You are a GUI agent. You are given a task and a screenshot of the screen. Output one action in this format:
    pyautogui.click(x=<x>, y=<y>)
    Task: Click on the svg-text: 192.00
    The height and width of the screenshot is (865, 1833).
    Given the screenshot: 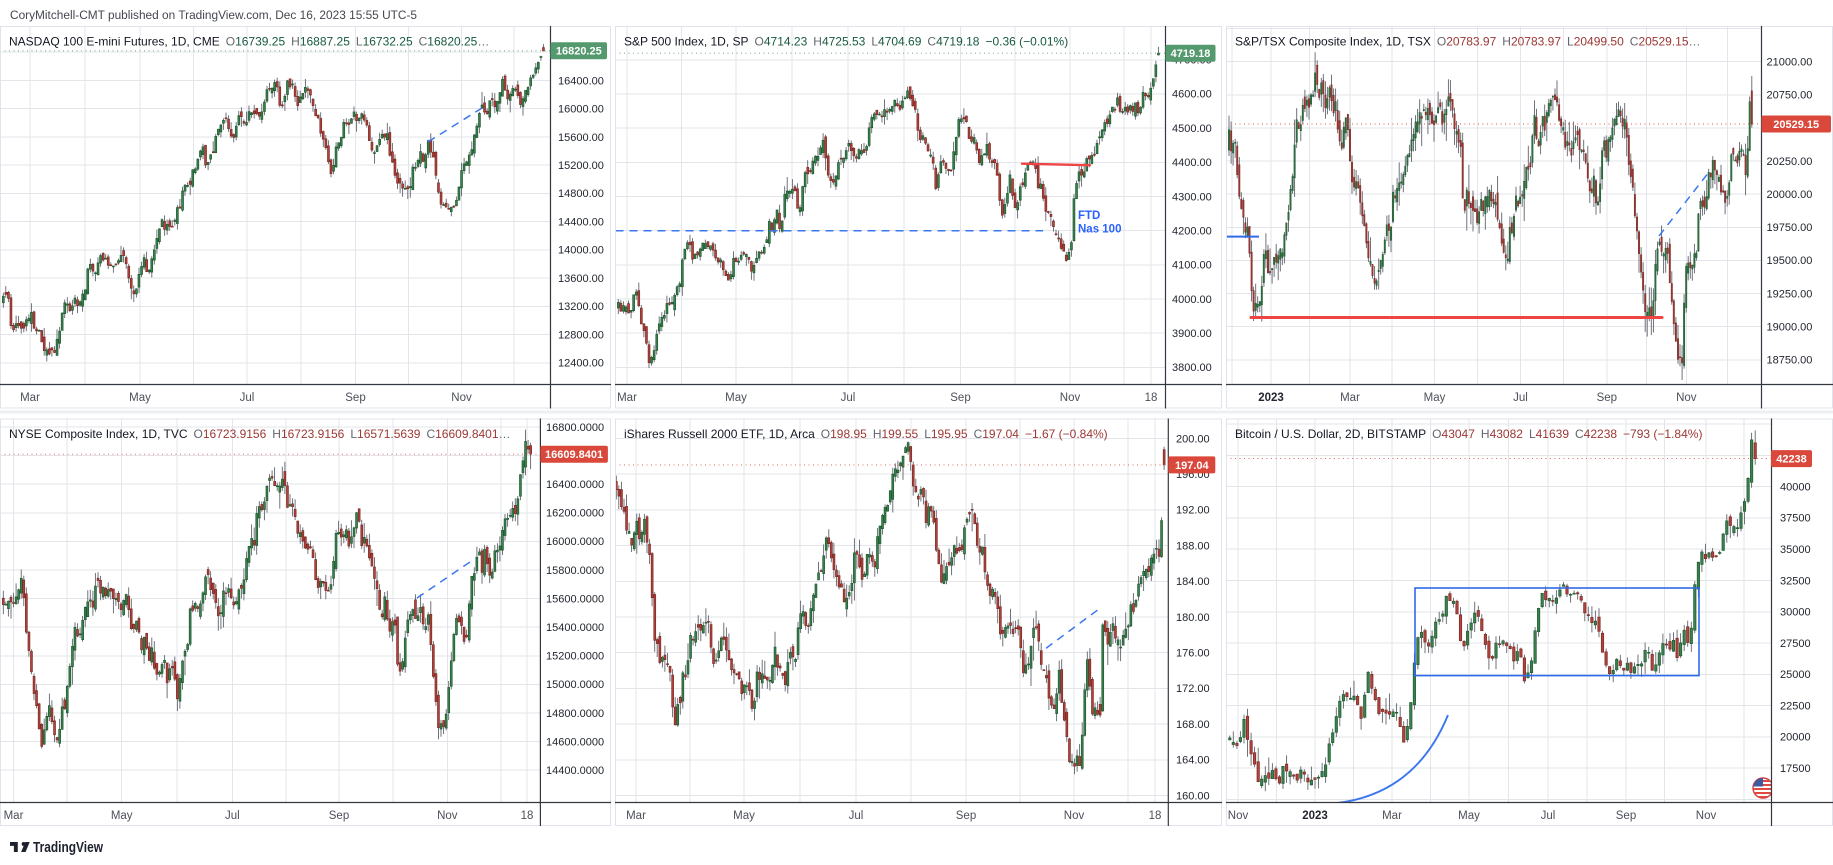 What is the action you would take?
    pyautogui.click(x=1193, y=511)
    